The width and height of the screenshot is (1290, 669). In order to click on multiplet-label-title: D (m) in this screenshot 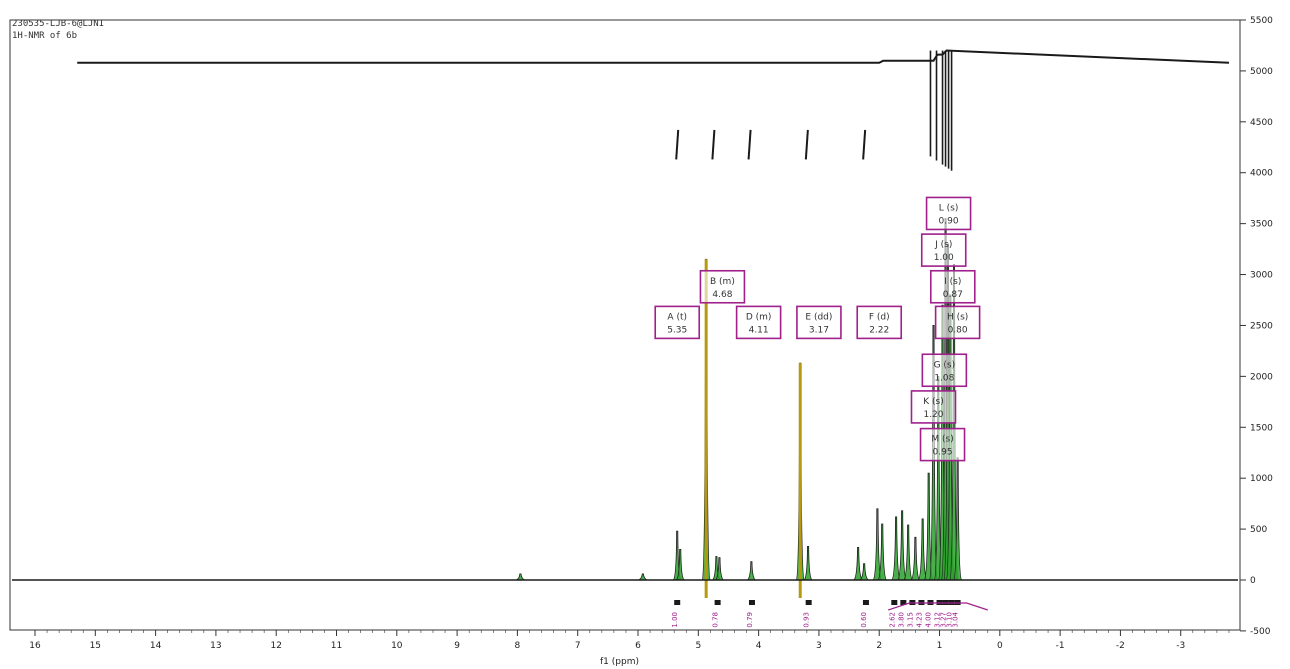, I will do `click(759, 317)`.